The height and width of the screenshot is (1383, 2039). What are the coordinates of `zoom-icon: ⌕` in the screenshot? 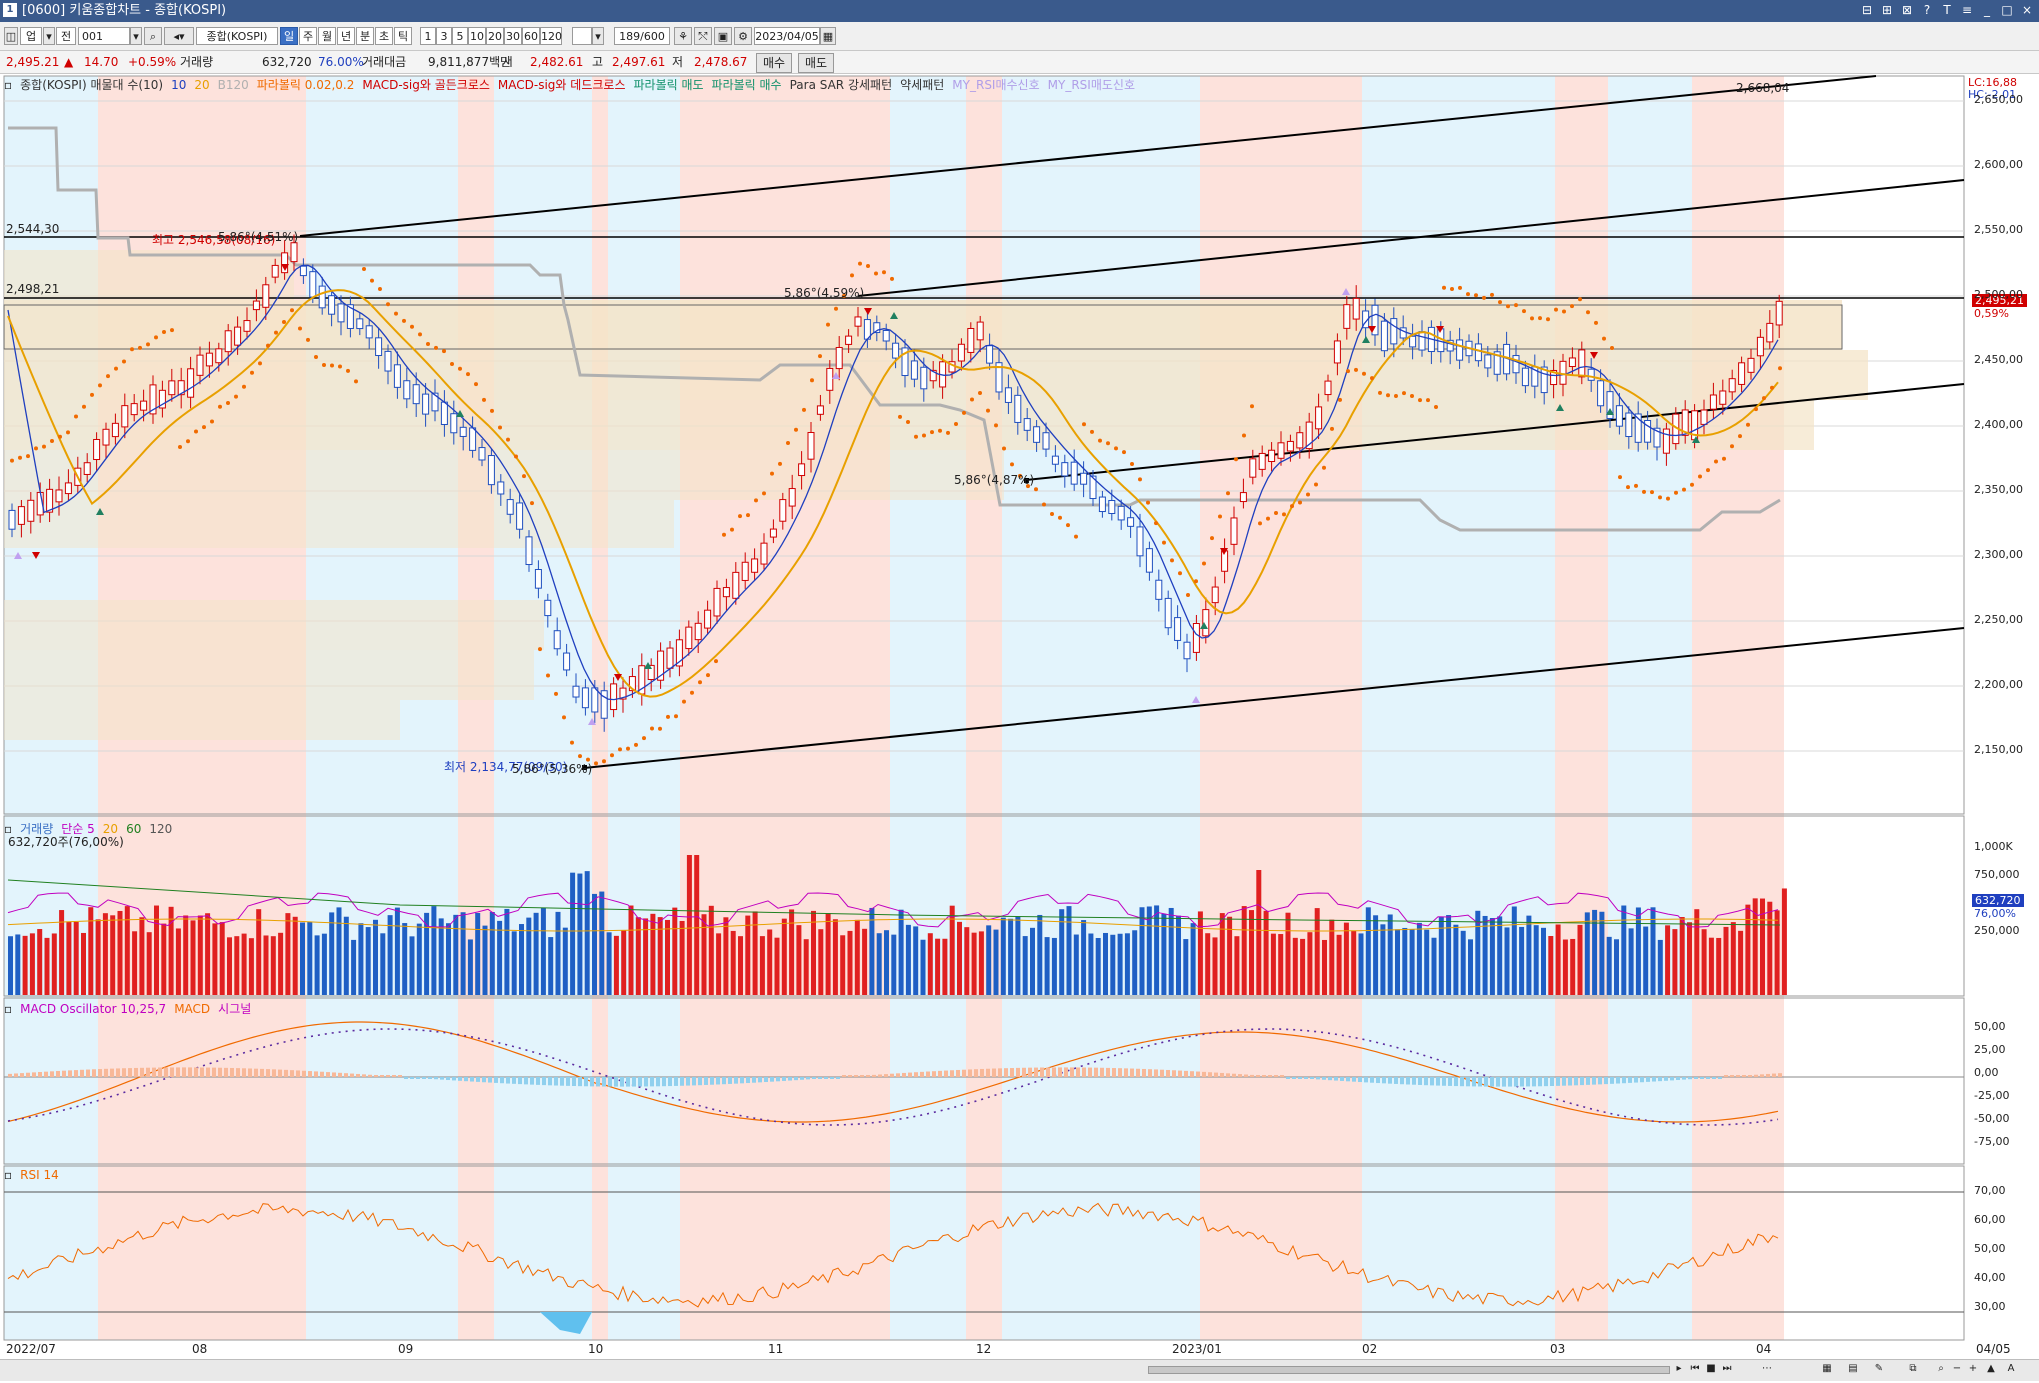 It's located at (1941, 1368).